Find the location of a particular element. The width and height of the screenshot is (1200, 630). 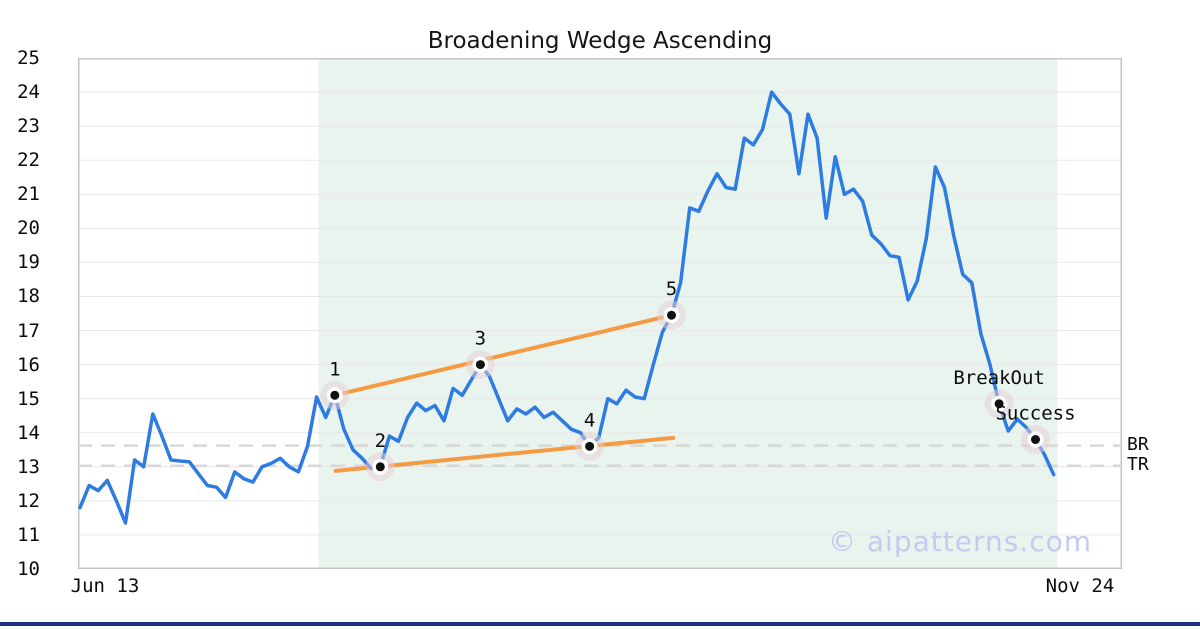

bottom-accent-bar is located at coordinates (600, 624).